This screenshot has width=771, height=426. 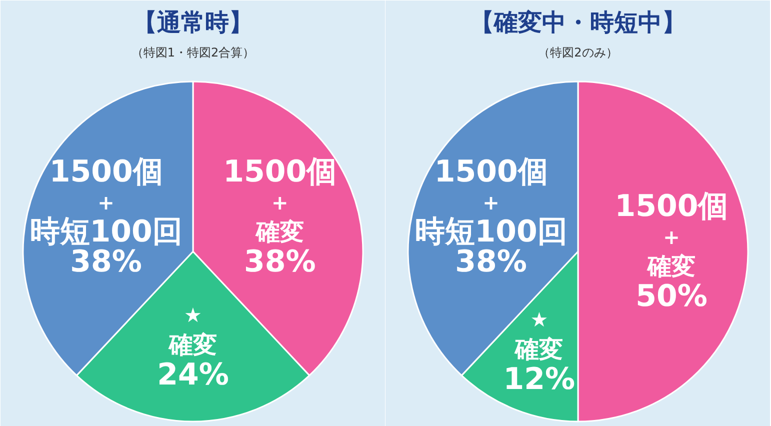 I want to click on data-label: 50%, so click(x=672, y=296).